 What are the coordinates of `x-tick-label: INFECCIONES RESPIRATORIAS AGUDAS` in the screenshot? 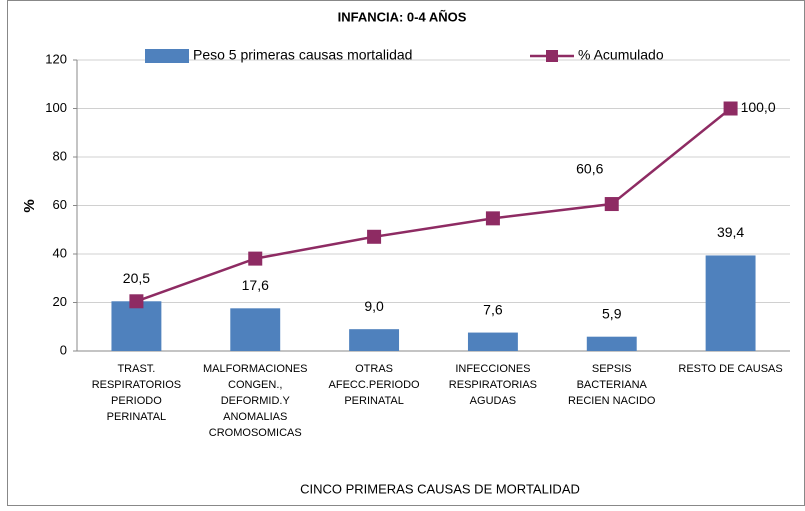 It's located at (493, 385).